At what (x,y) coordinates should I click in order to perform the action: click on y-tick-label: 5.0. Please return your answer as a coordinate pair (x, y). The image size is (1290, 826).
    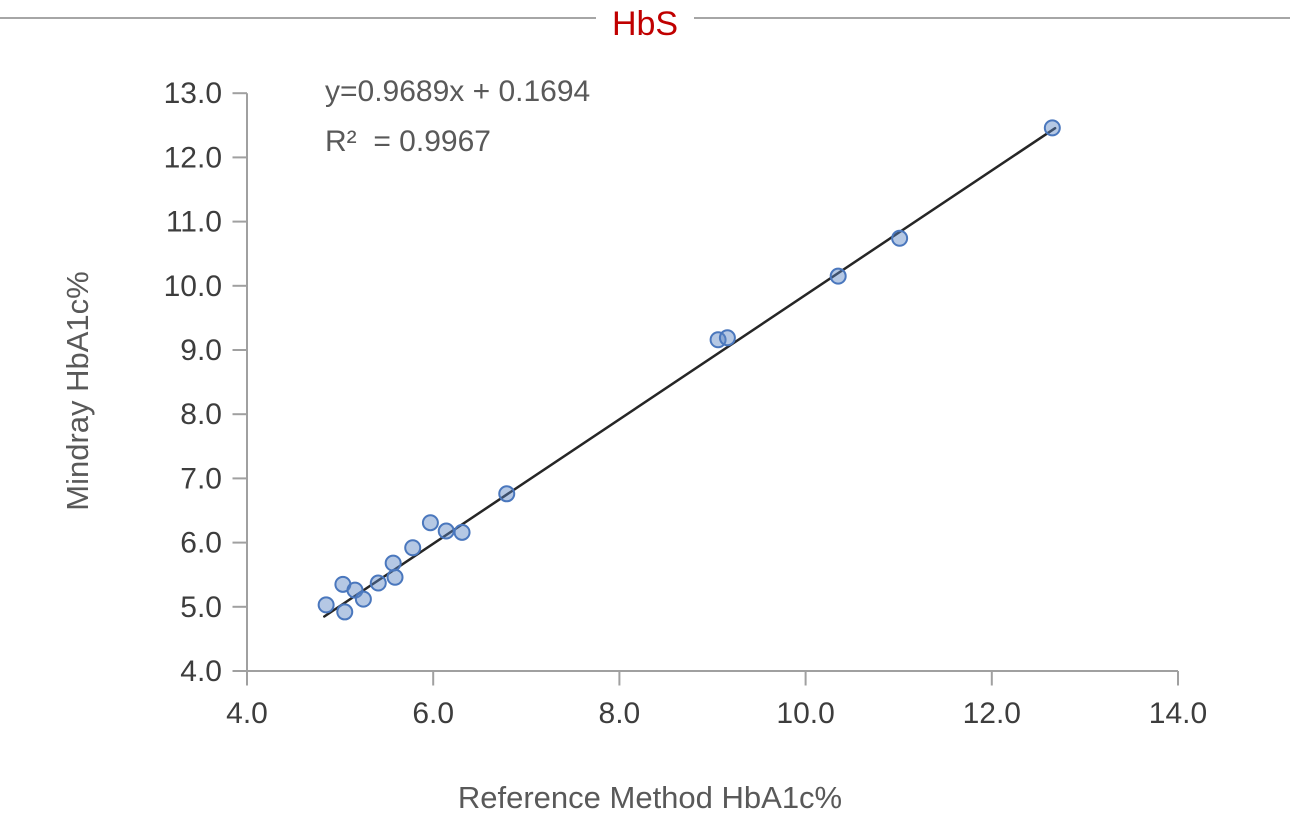
    Looking at the image, I should click on (201, 607).